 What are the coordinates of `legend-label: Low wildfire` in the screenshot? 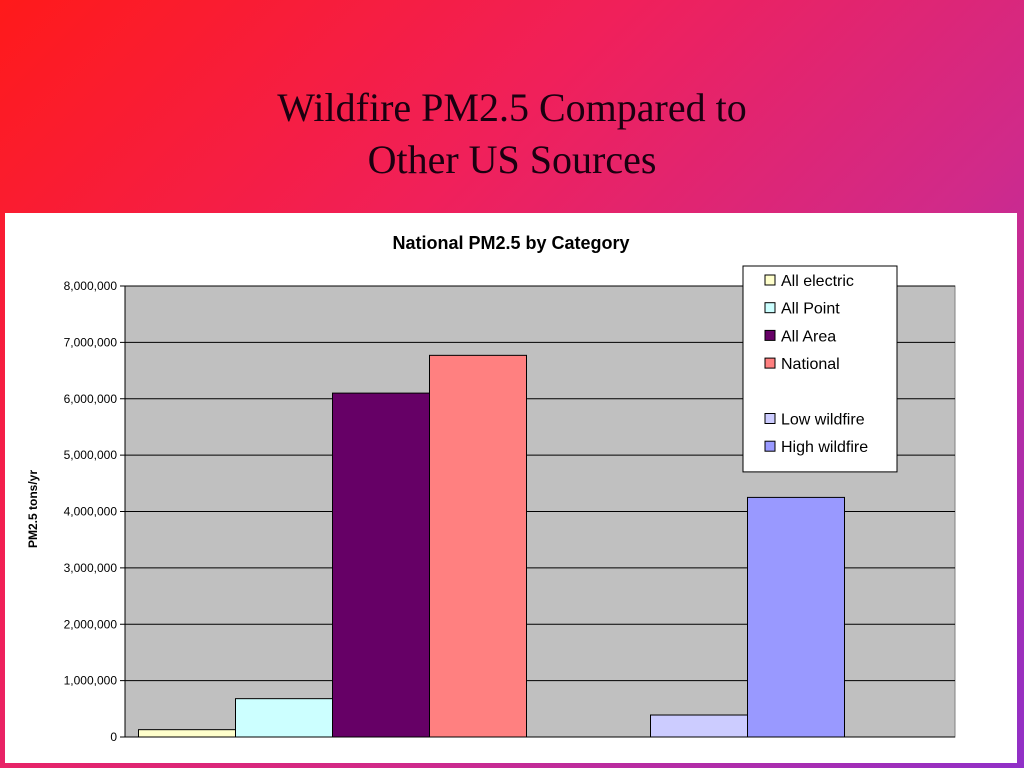 It's located at (823, 420).